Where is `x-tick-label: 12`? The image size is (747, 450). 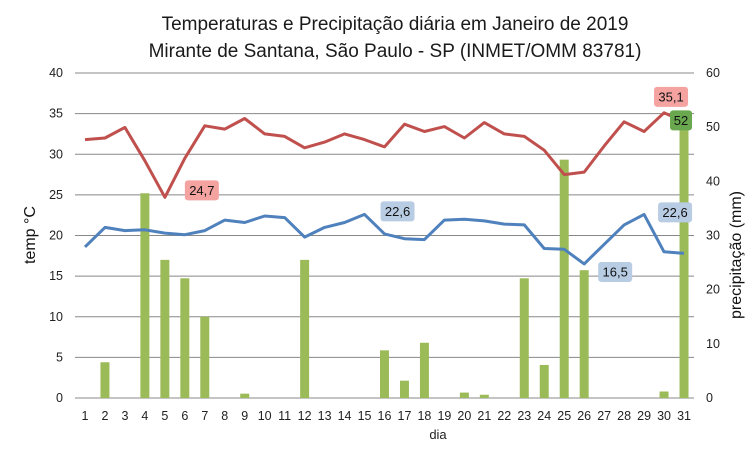
x-tick-label: 12 is located at coordinates (305, 416).